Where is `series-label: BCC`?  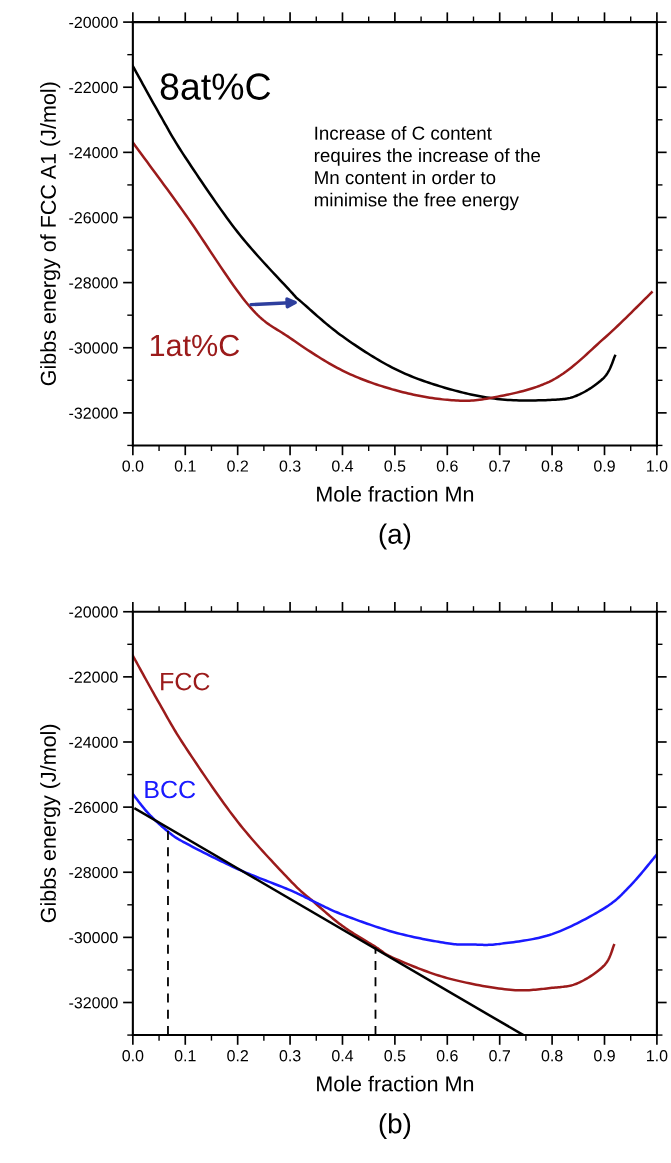
series-label: BCC is located at coordinates (170, 789).